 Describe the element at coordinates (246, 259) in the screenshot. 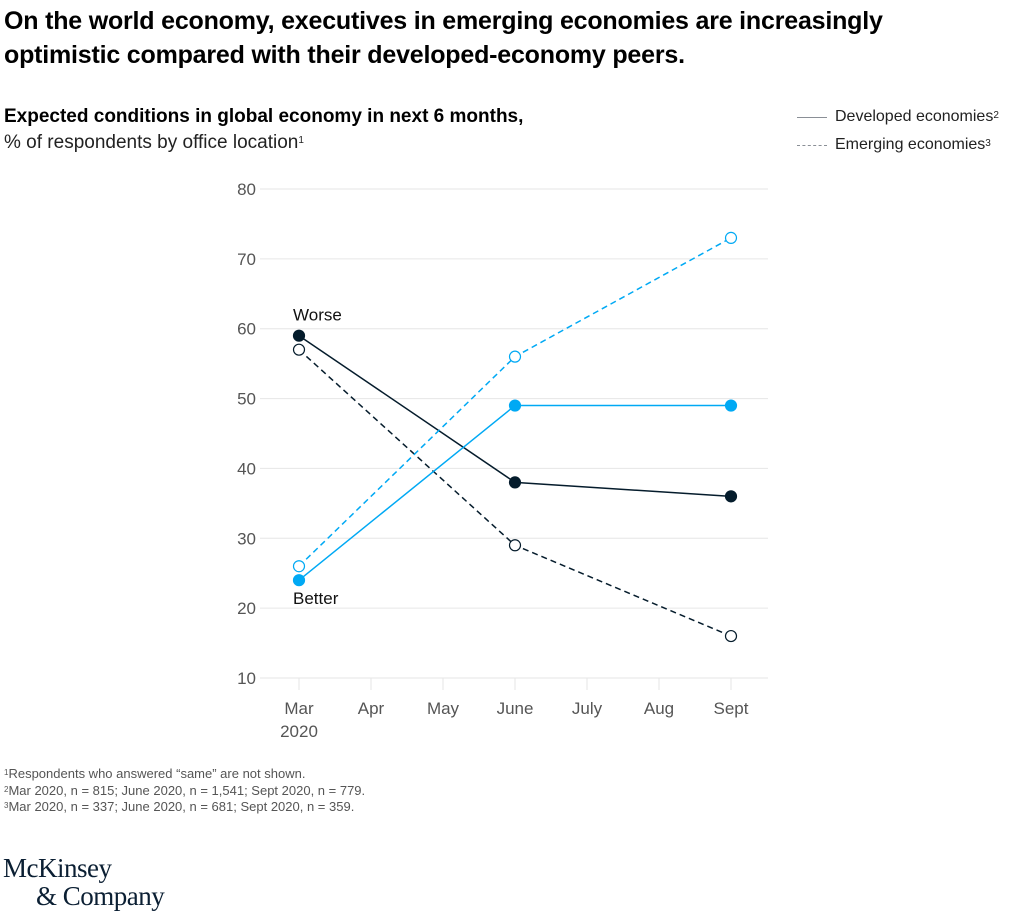

I see `y-tick-label: 70` at that location.